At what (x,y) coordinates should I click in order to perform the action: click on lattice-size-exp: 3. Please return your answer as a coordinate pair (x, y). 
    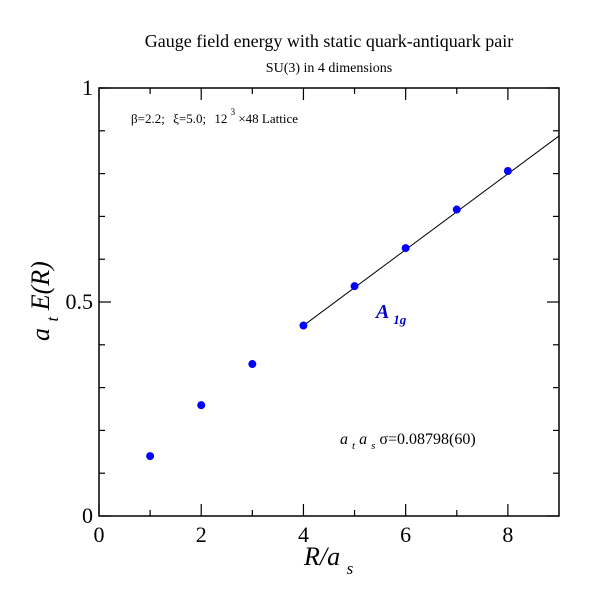
    Looking at the image, I should click on (233, 112).